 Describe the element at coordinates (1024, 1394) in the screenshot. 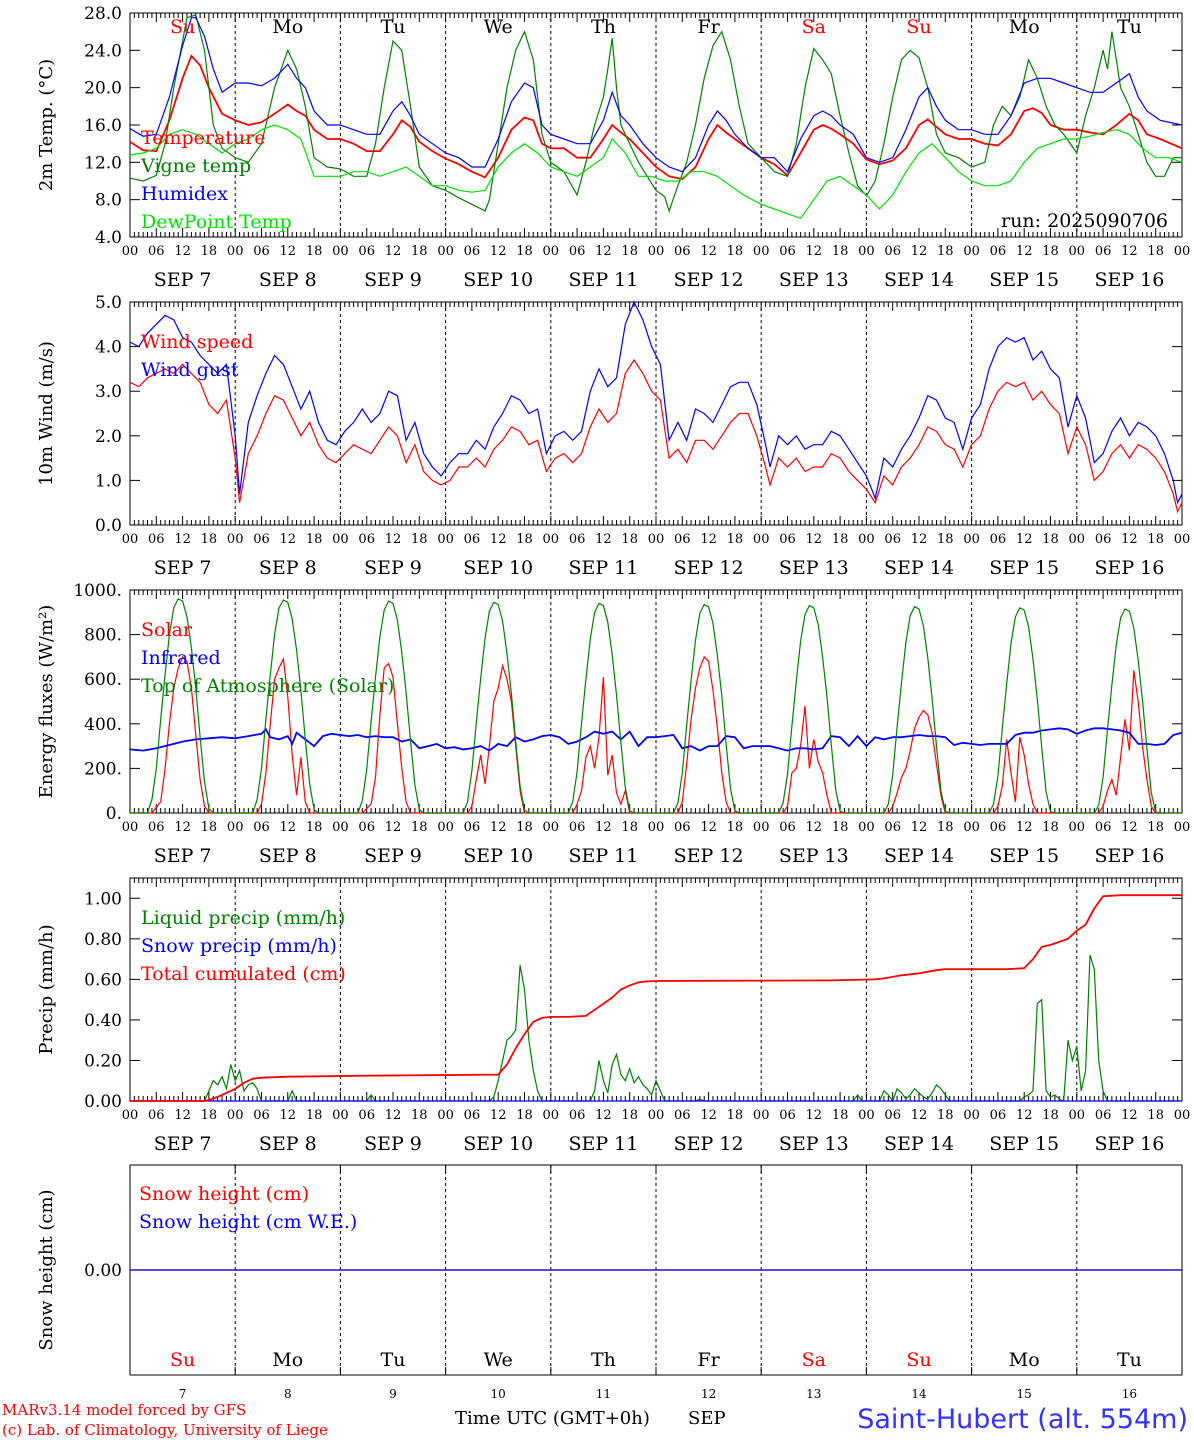

I see `day-number-label: 15` at that location.